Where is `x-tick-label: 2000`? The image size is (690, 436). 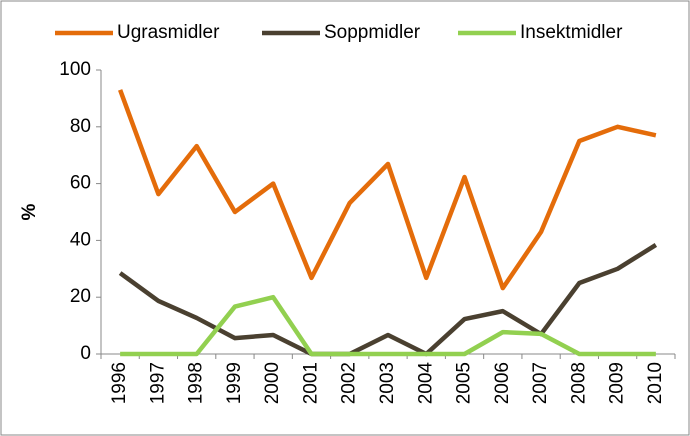 x-tick-label: 2000 is located at coordinates (272, 383).